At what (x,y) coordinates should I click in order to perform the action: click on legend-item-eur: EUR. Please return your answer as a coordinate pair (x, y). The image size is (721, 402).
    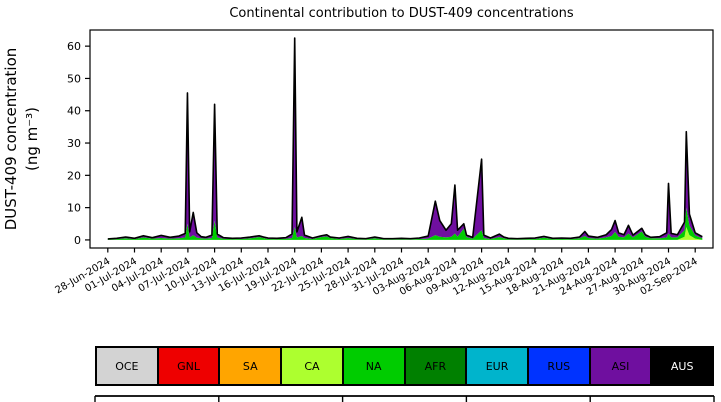
    Looking at the image, I should click on (498, 366).